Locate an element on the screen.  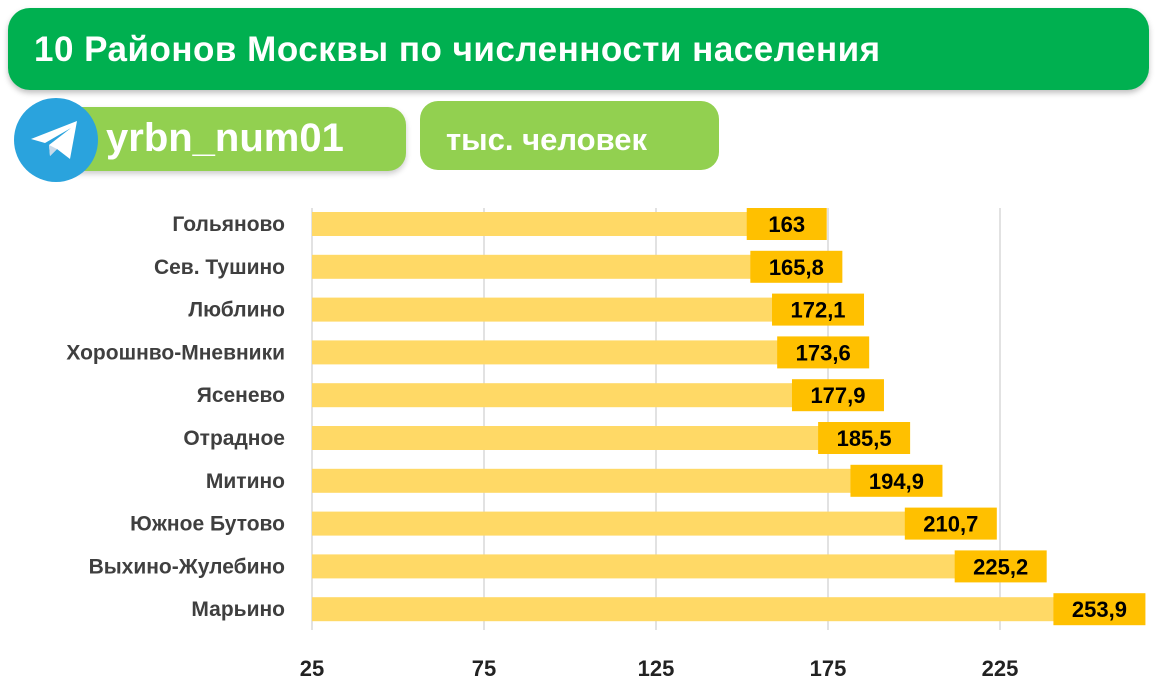
category-label: Южное Бутово is located at coordinates (207, 524).